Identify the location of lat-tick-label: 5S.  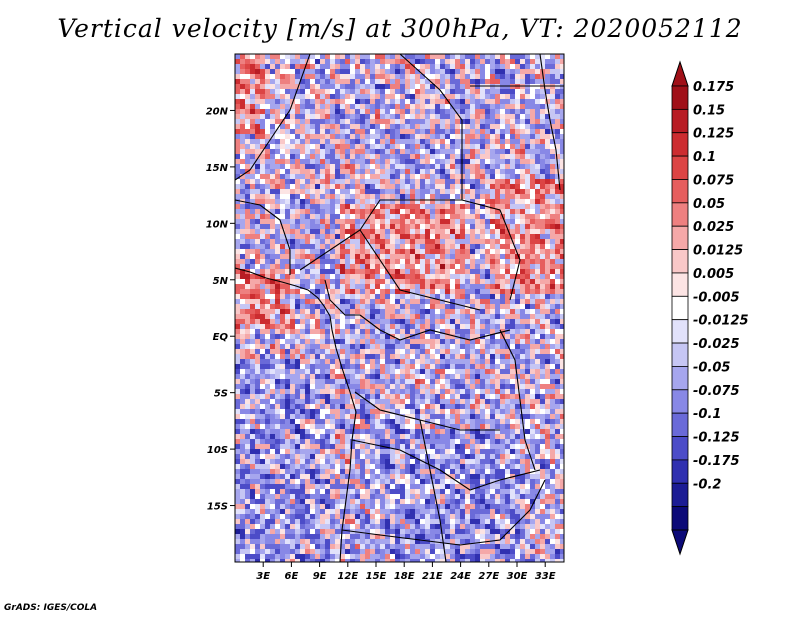
(221, 394).